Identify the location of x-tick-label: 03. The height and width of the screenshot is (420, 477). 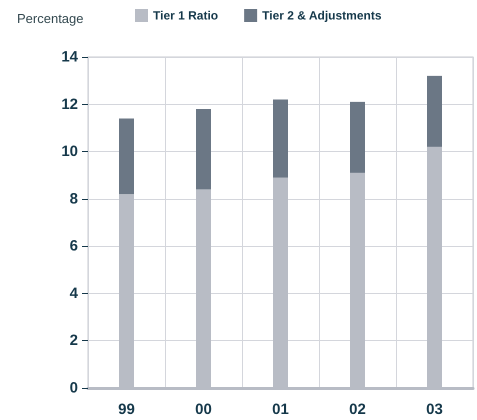
(434, 409).